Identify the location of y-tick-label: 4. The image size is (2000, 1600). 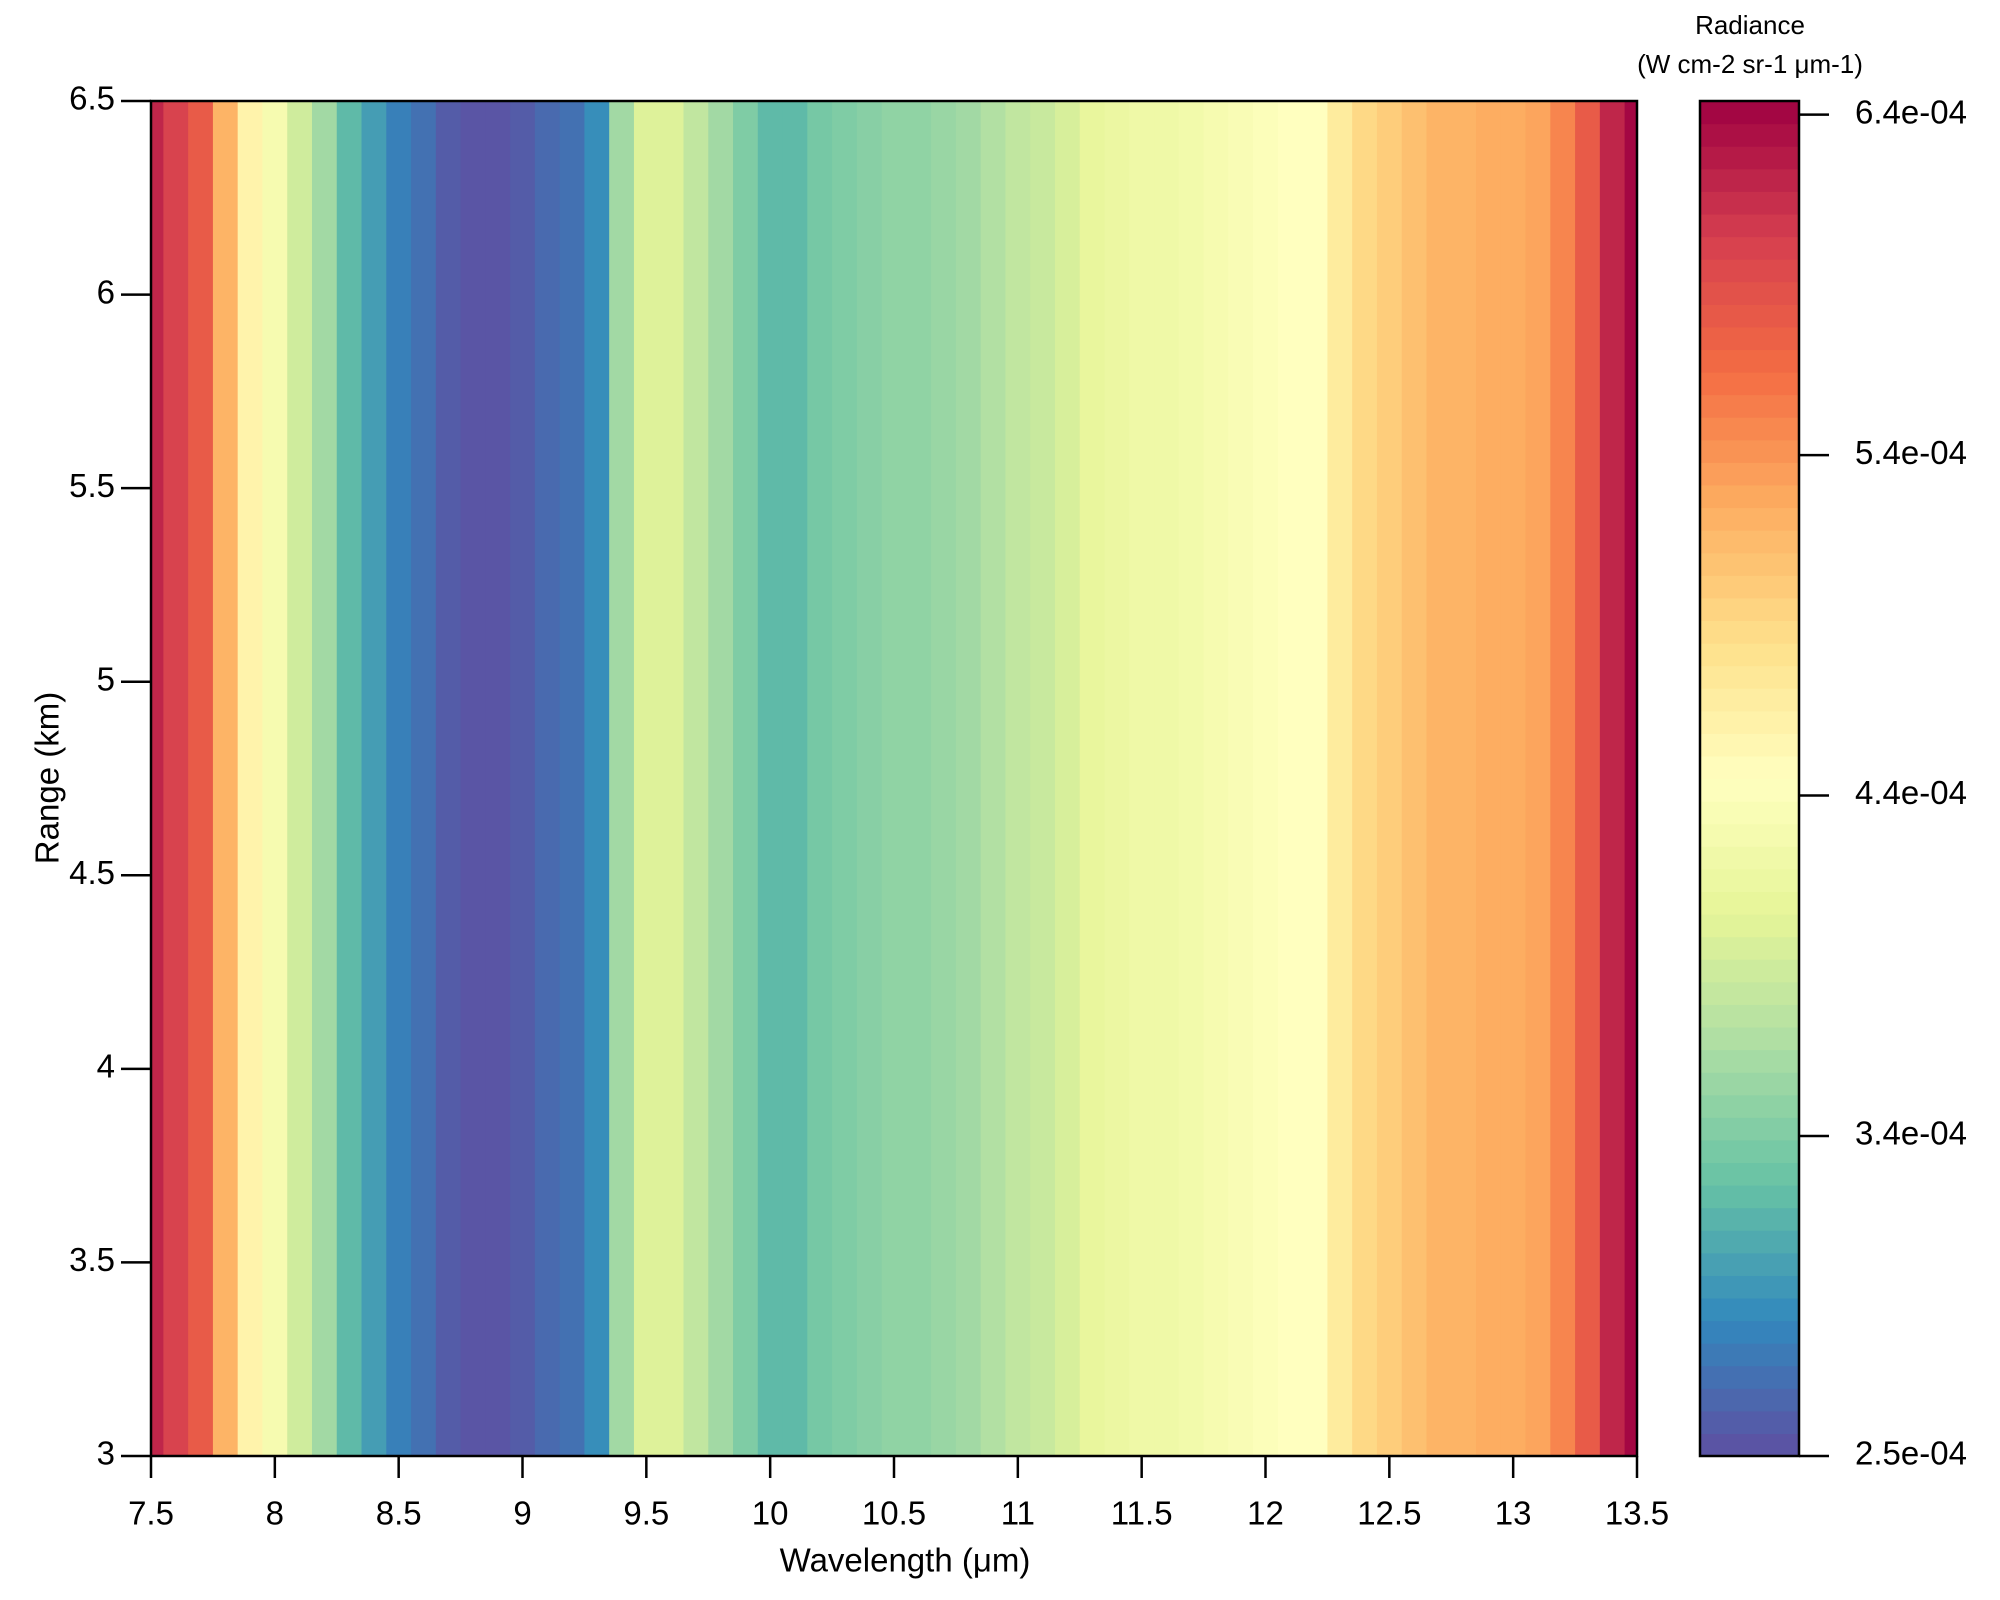
(106, 1066).